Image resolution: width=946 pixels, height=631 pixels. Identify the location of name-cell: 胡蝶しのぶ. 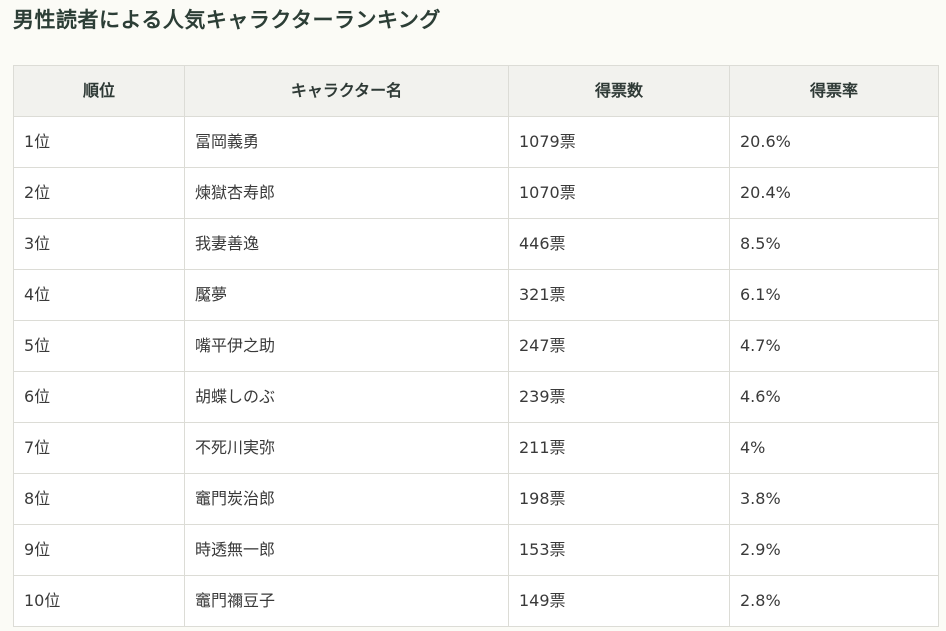
(346, 397).